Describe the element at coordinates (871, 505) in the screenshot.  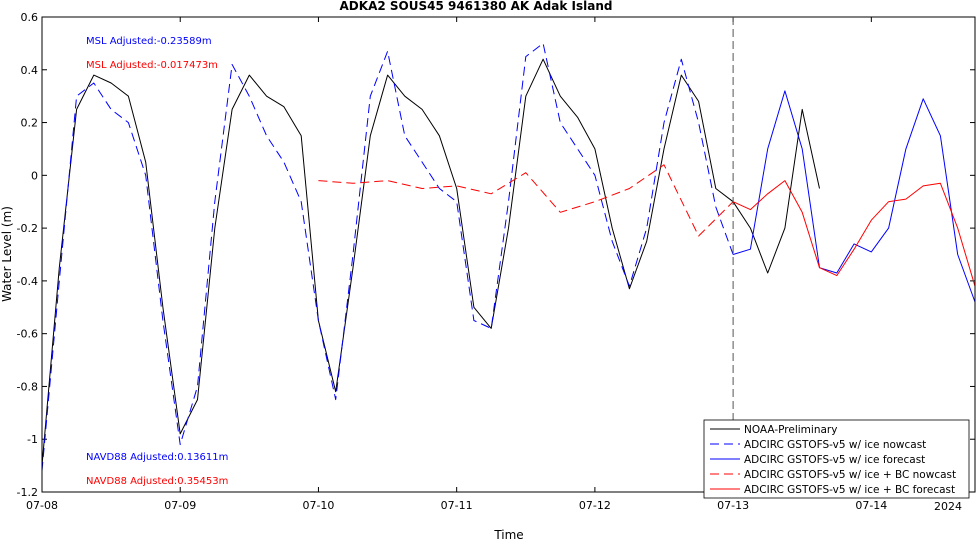
I see `x-tick-label: 07-14` at that location.